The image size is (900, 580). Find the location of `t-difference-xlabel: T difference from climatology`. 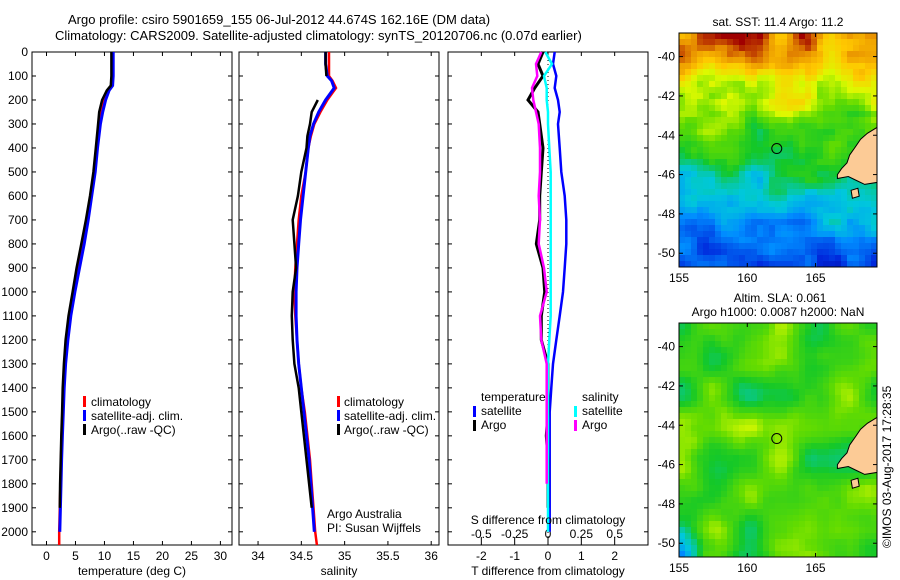

t-difference-xlabel: T difference from climatology is located at coordinates (548, 571).